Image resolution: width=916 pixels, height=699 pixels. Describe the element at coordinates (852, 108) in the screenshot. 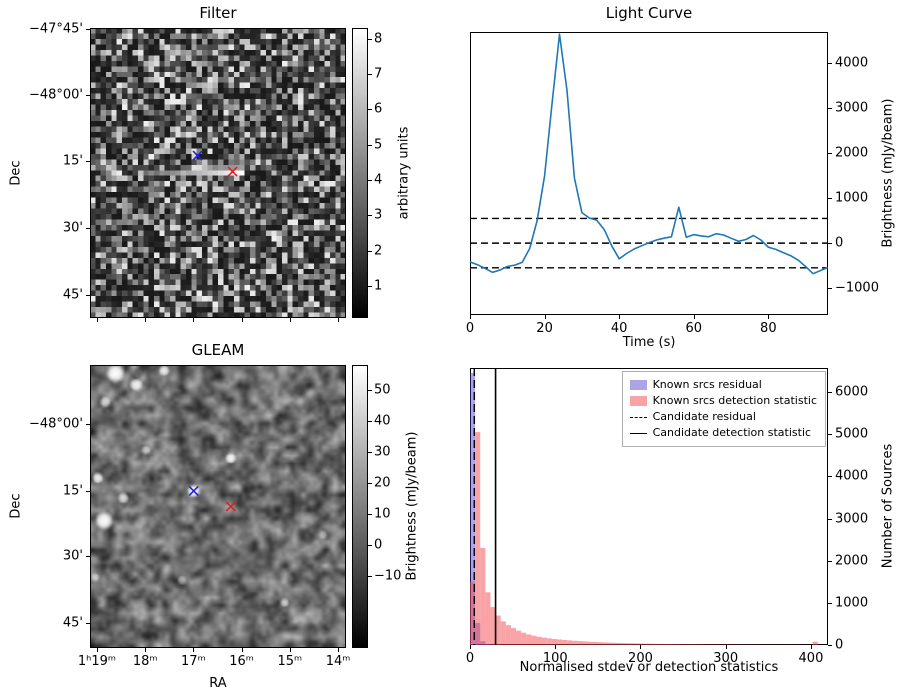

I see `y-tick-label: 3000` at that location.